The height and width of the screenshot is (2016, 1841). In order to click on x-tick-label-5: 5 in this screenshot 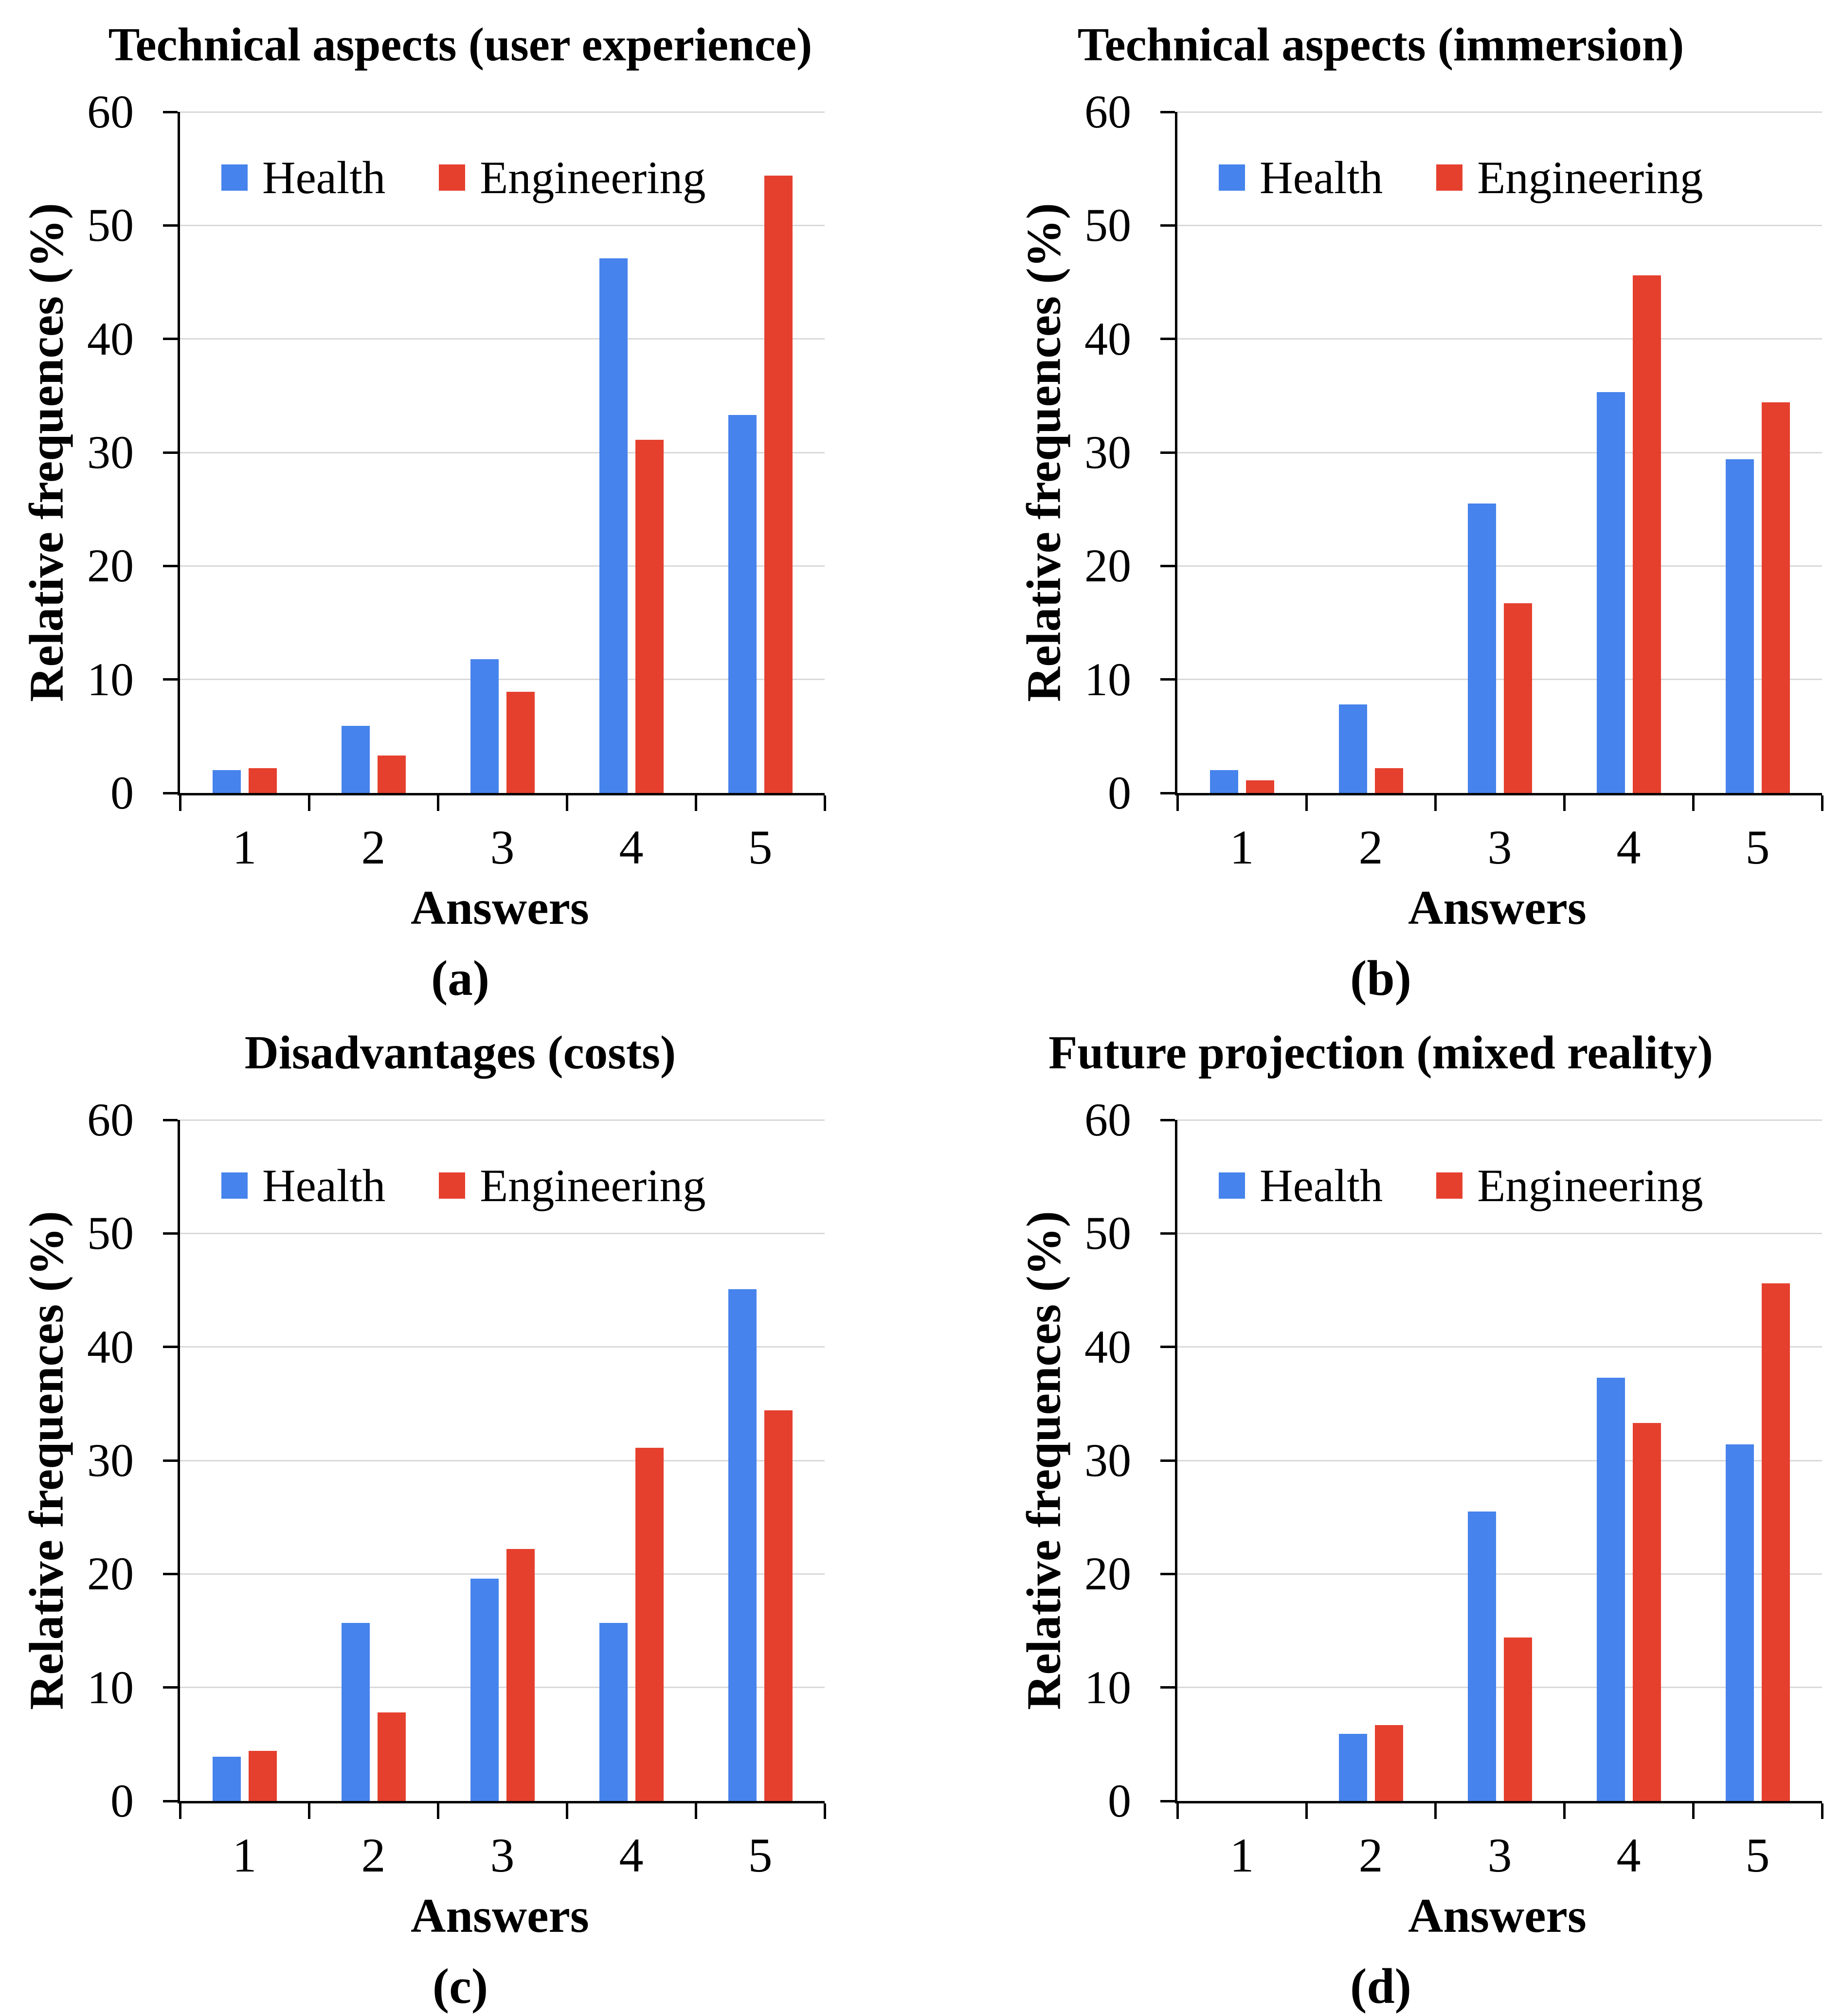, I will do `click(1757, 1855)`.